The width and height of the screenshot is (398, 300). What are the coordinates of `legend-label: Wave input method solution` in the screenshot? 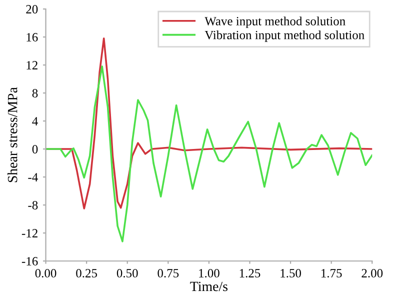 It's located at (275, 22).